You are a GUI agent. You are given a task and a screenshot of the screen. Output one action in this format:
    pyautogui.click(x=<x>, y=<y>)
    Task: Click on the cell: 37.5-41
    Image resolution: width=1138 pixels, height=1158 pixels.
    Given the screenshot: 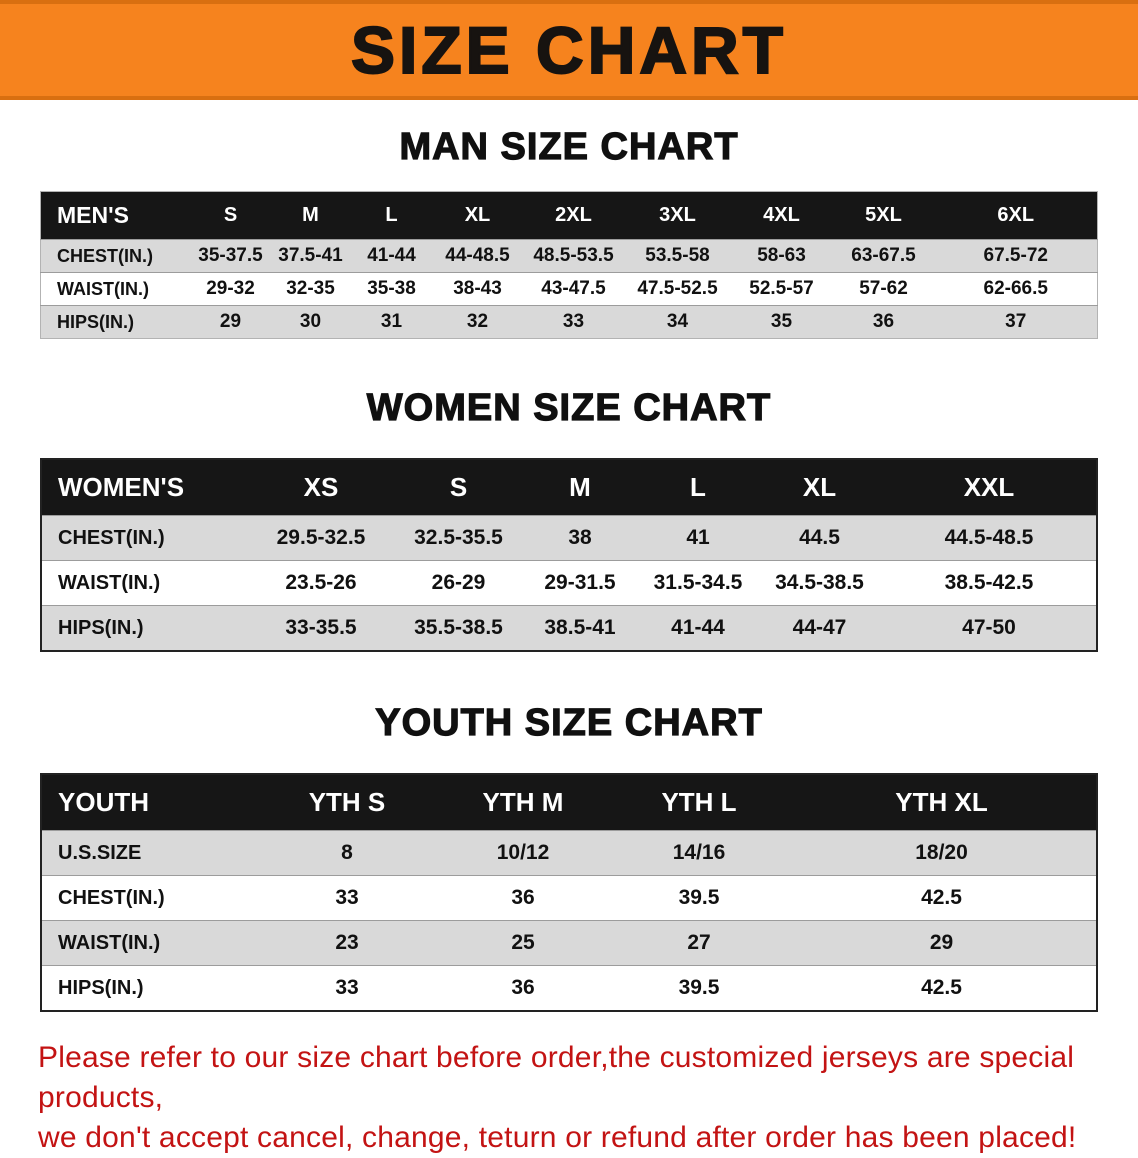 What is the action you would take?
    pyautogui.click(x=310, y=256)
    